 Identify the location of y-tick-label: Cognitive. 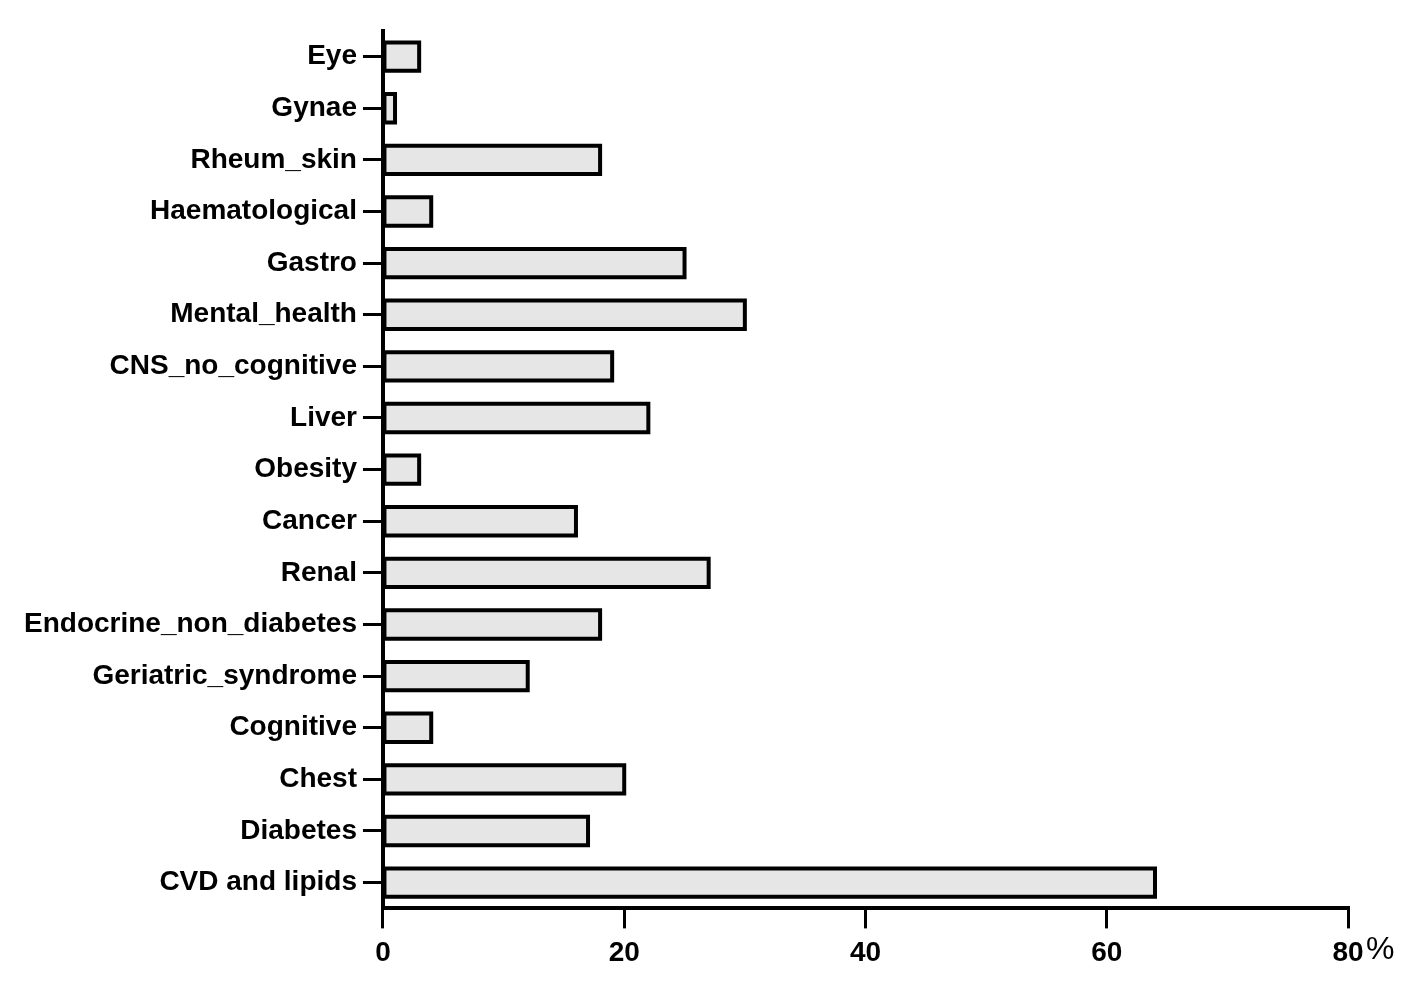
(293, 726).